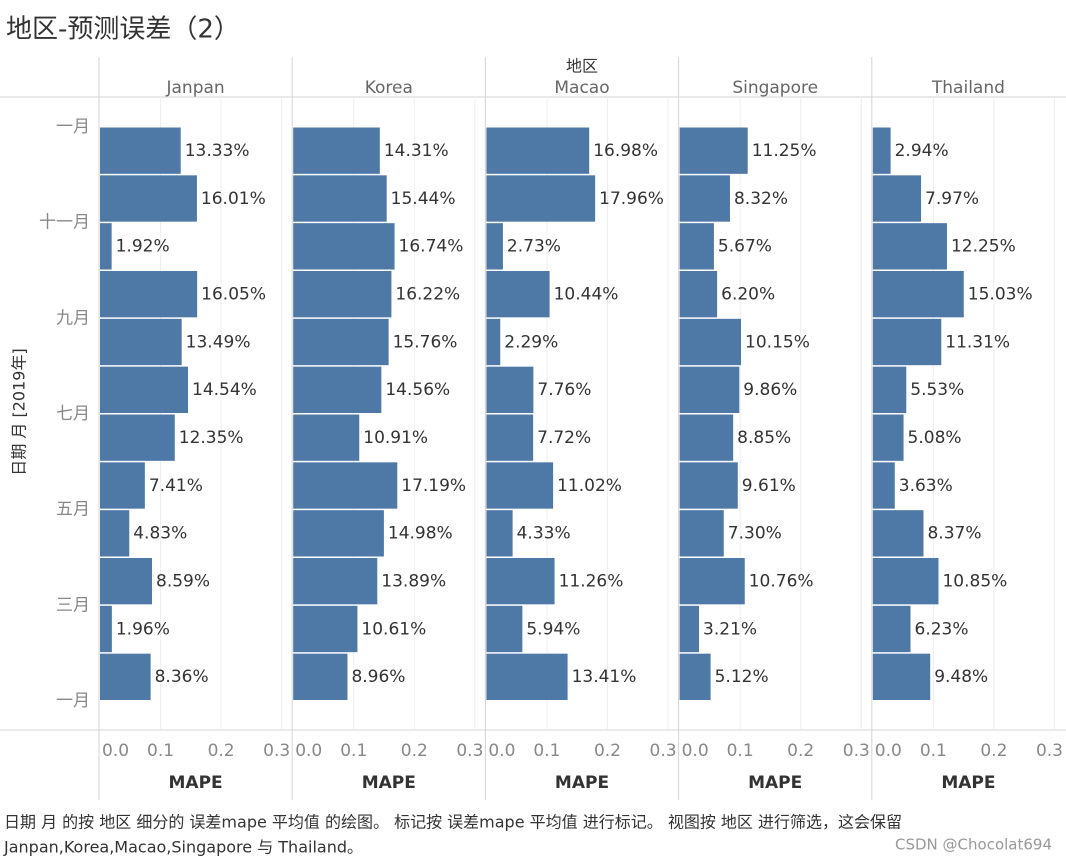 The height and width of the screenshot is (860, 1066). I want to click on value-label: 11.02%, so click(589, 486).